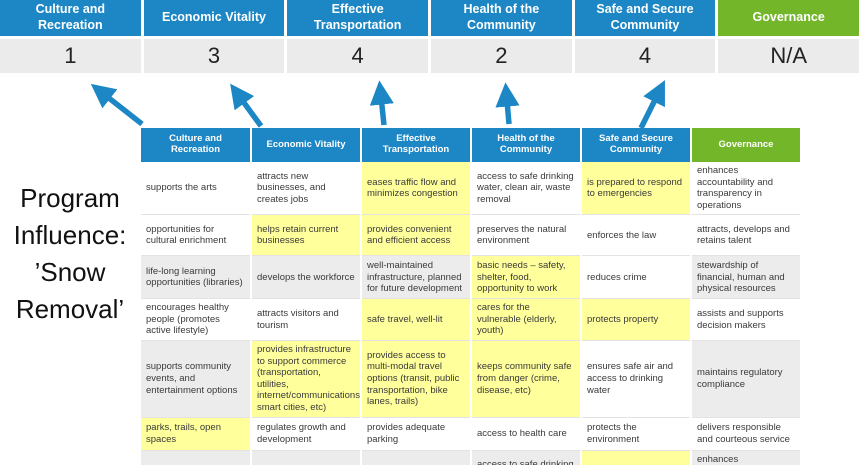  Describe the element at coordinates (214, 18) in the screenshot. I see `priority-box-economic: Economic Vitality` at that location.